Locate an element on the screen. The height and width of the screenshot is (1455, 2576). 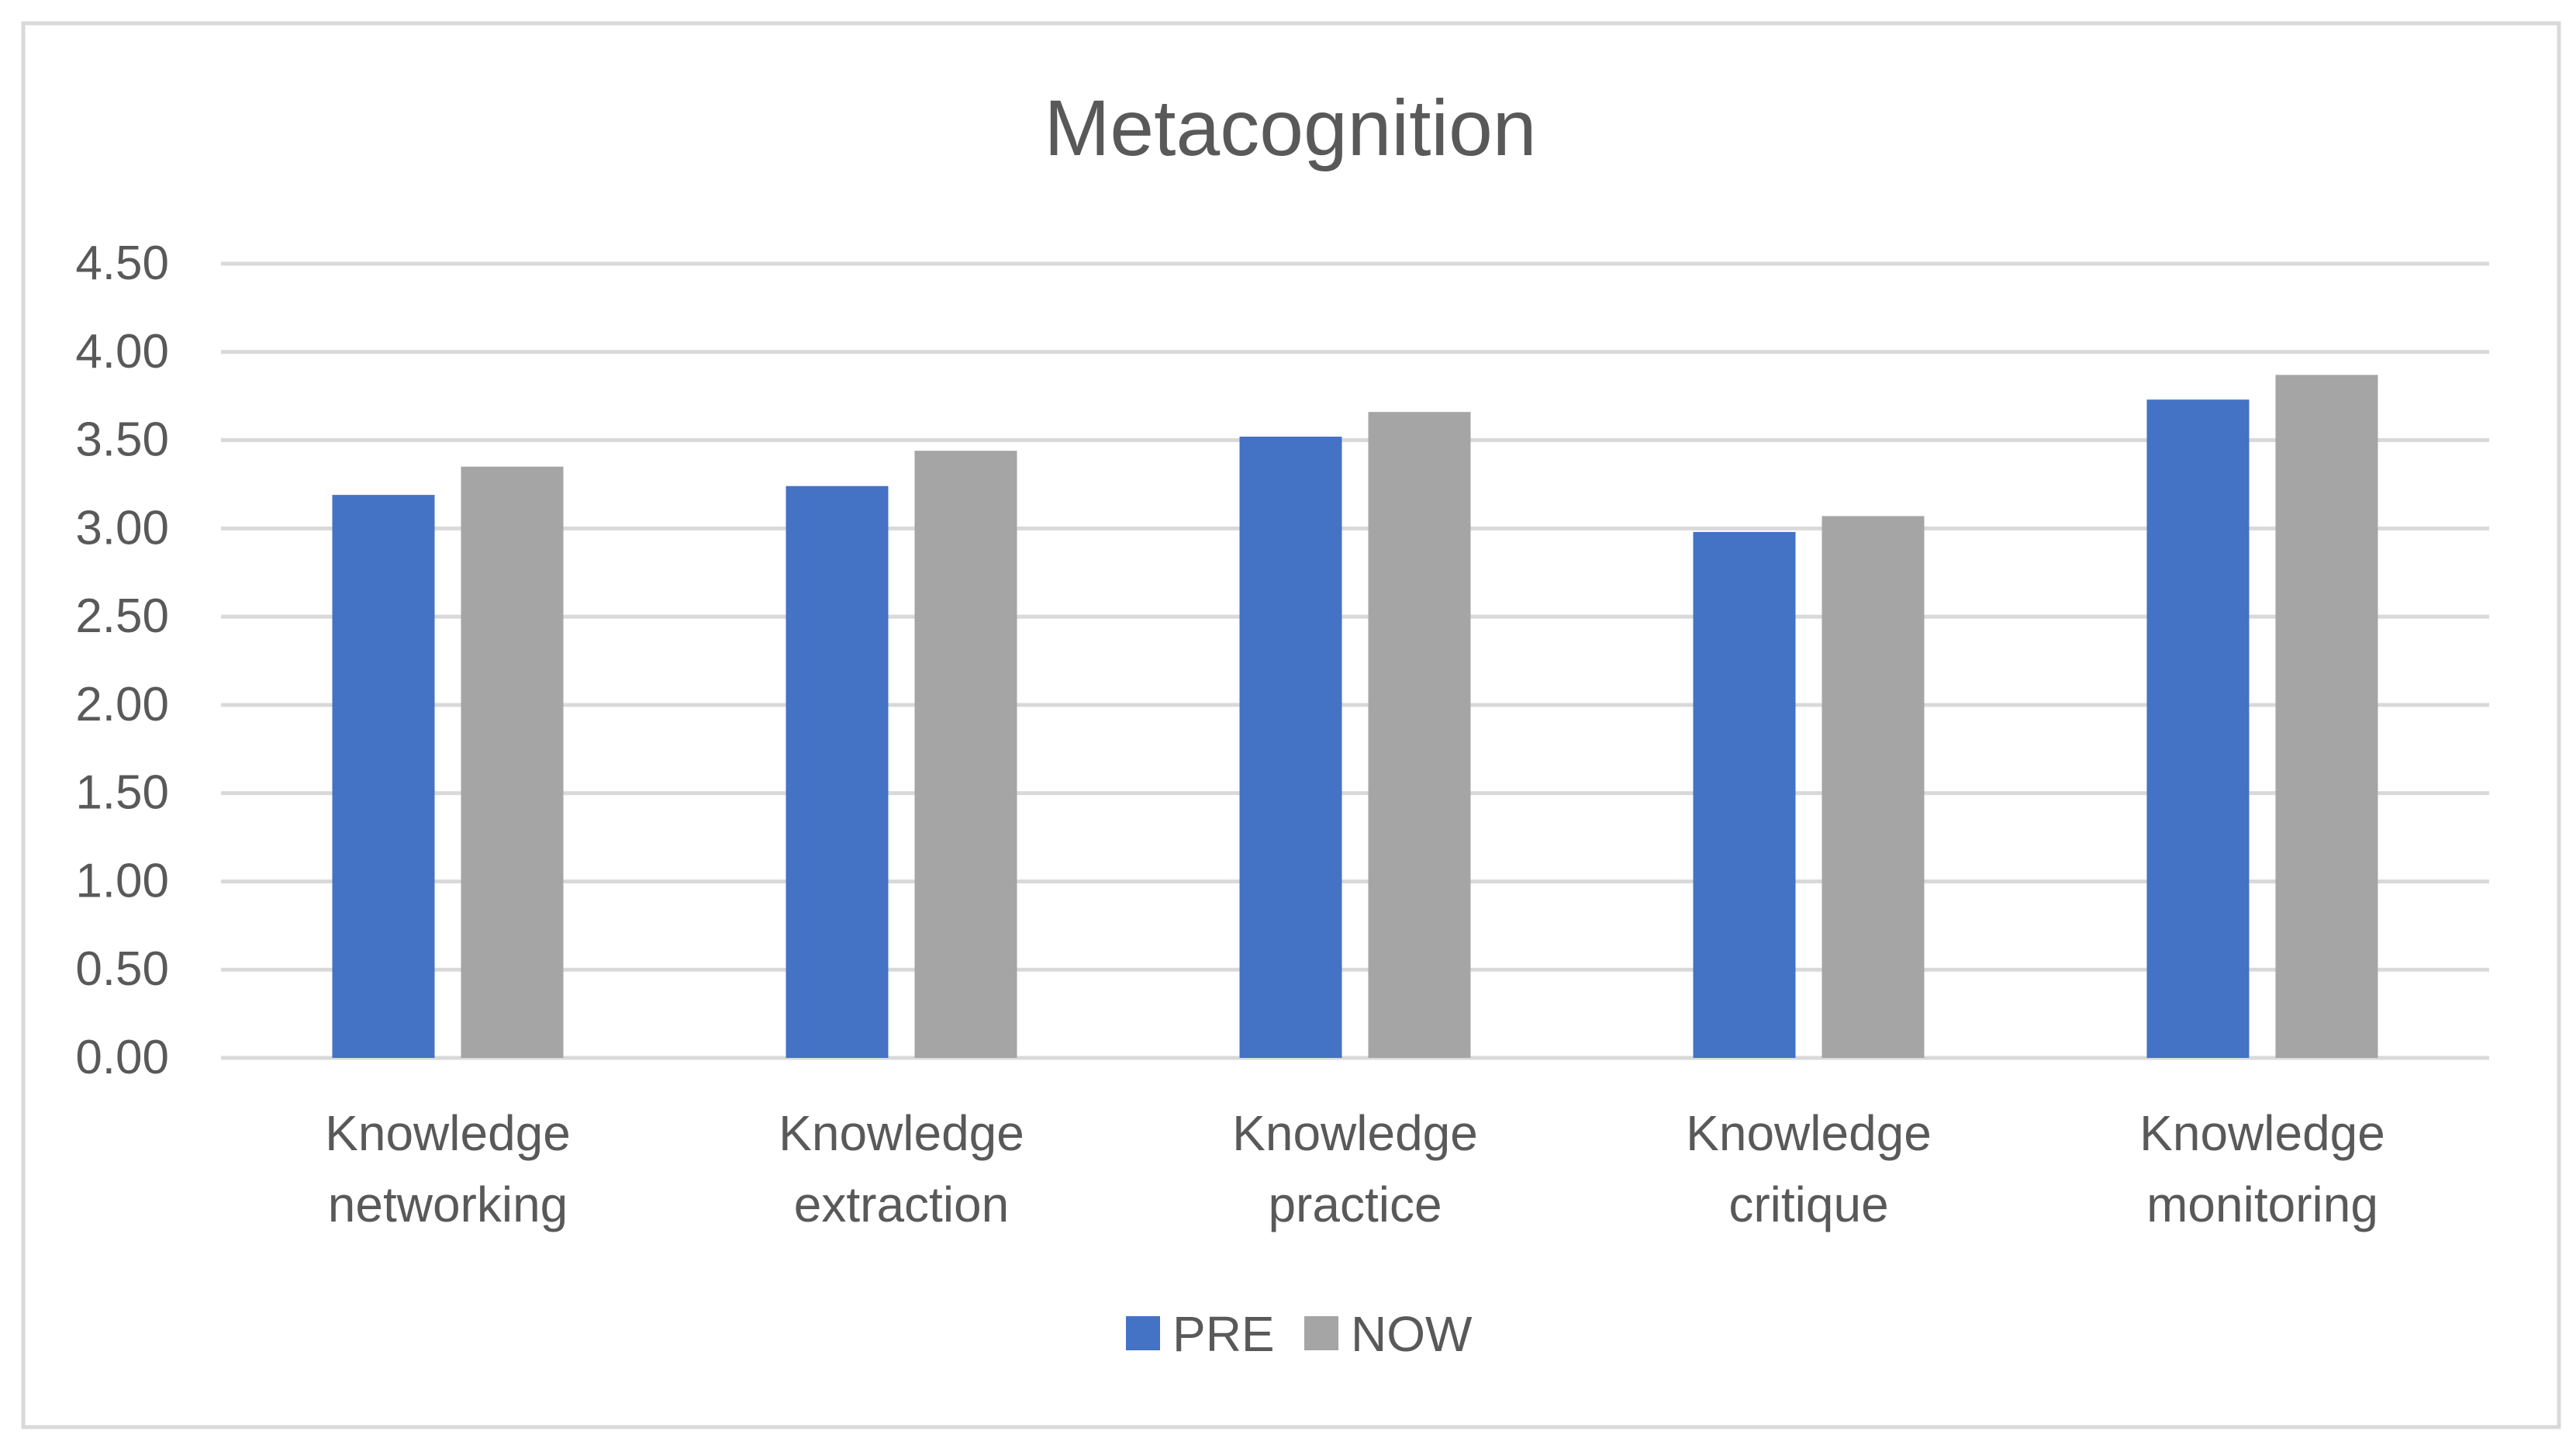
y-tick-label: 0.50 is located at coordinates (122, 969).